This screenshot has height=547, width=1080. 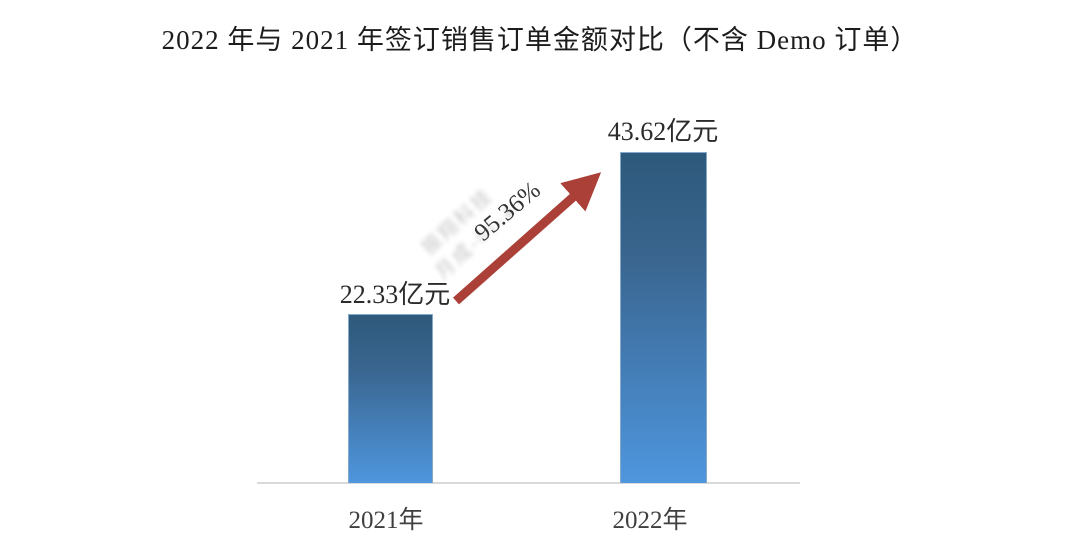 I want to click on x-tick-2021: 2021年, so click(x=386, y=520).